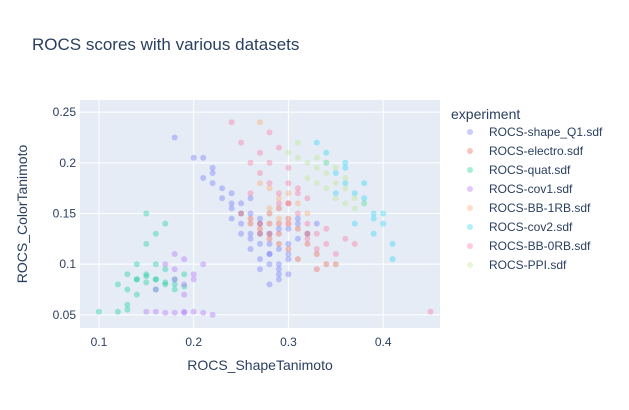 This screenshot has height=410, width=629. What do you see at coordinates (288, 342) in the screenshot?
I see `x-tick-label: 0.3` at bounding box center [288, 342].